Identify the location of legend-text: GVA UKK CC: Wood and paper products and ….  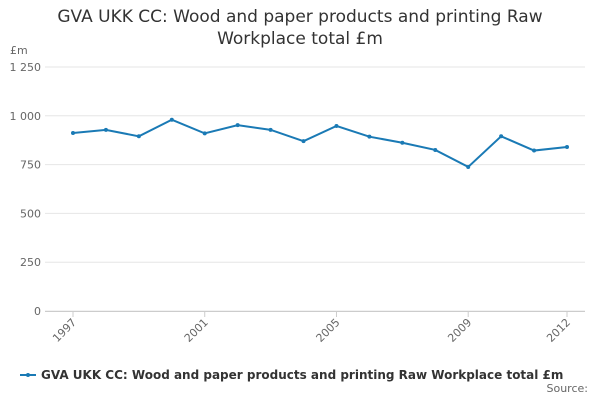
(302, 375).